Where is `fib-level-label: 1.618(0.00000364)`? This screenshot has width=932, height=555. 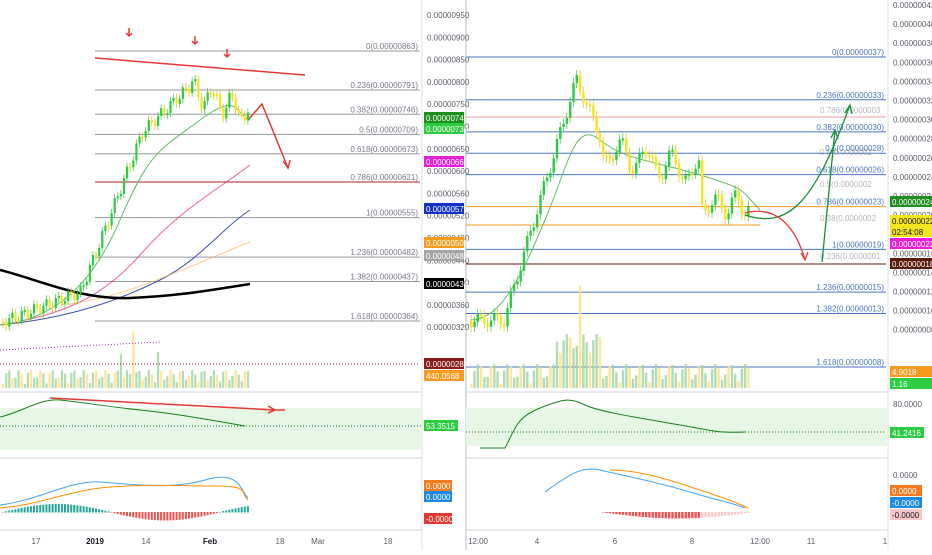
fib-level-label: 1.618(0.00000364) is located at coordinates (384, 316).